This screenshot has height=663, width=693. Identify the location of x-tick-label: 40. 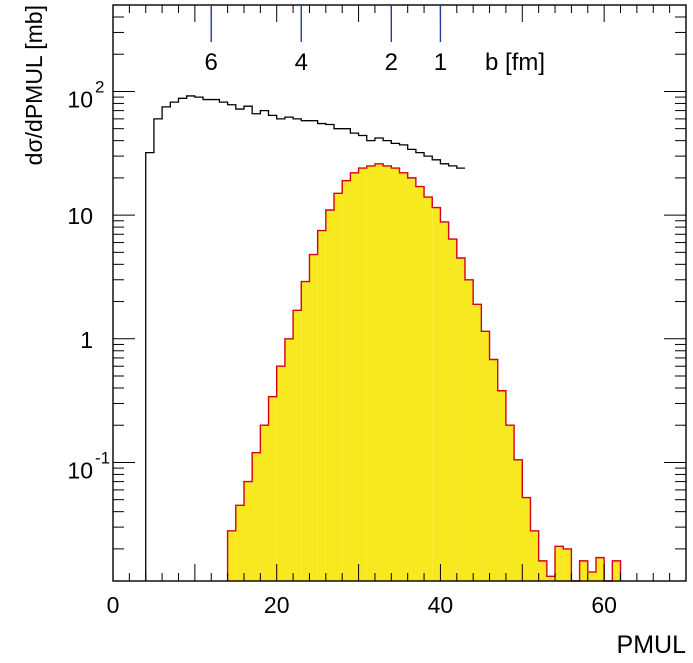
(441, 605).